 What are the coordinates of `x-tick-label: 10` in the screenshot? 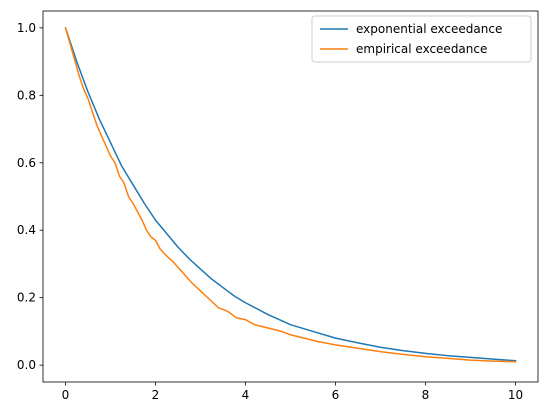 It's located at (515, 395).